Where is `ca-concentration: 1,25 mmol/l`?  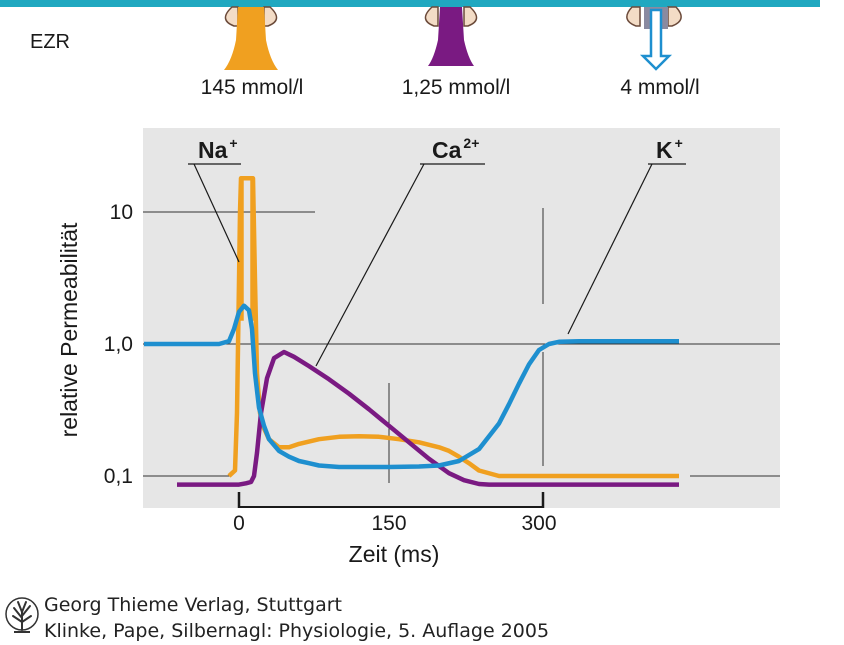
ca-concentration: 1,25 mmol/l is located at coordinates (456, 87).